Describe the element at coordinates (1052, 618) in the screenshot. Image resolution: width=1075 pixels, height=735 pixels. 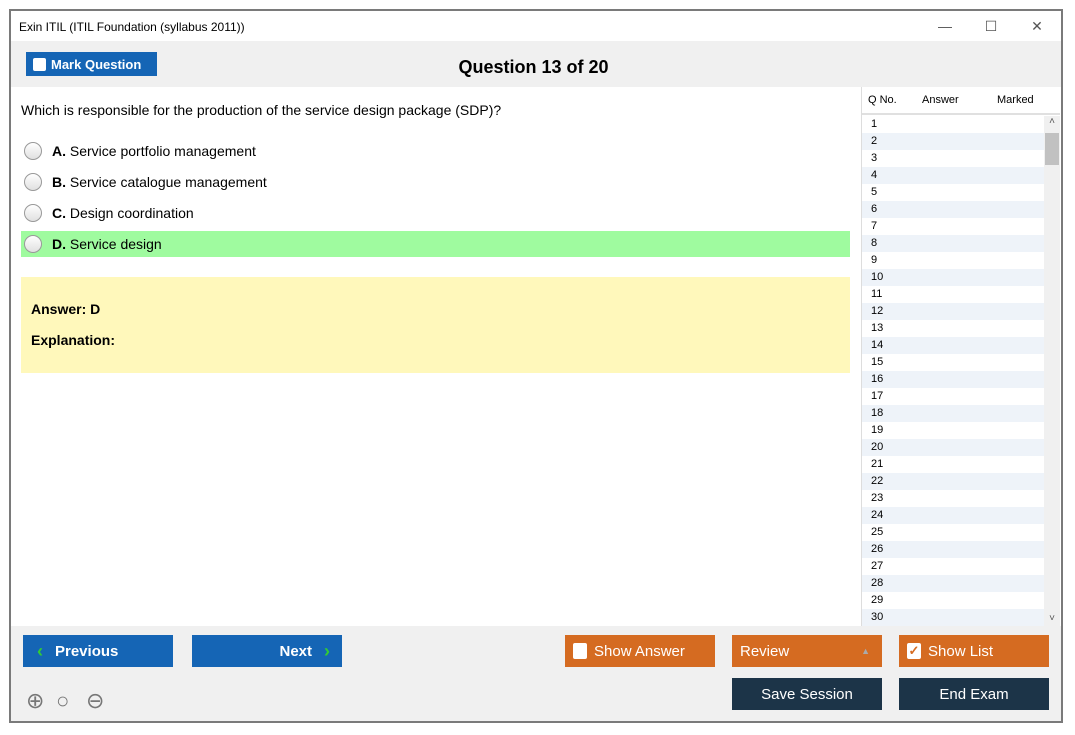
I see `scroll-down-icon: ˅` at that location.